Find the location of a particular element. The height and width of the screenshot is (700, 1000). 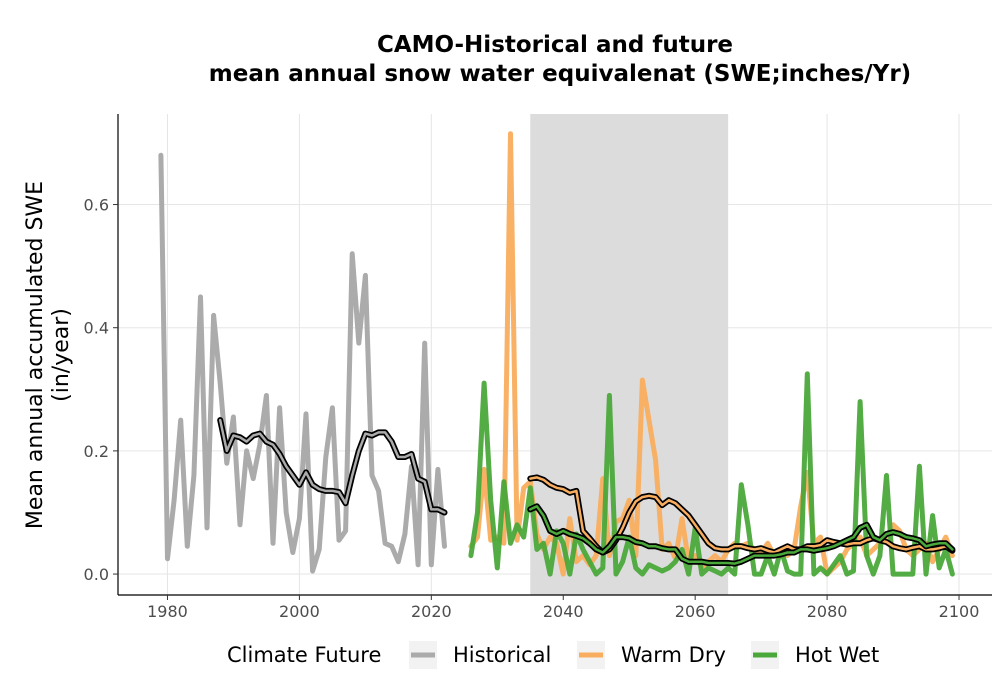

chart-title-line-1: CAMO-Historical and future is located at coordinates (555, 45).